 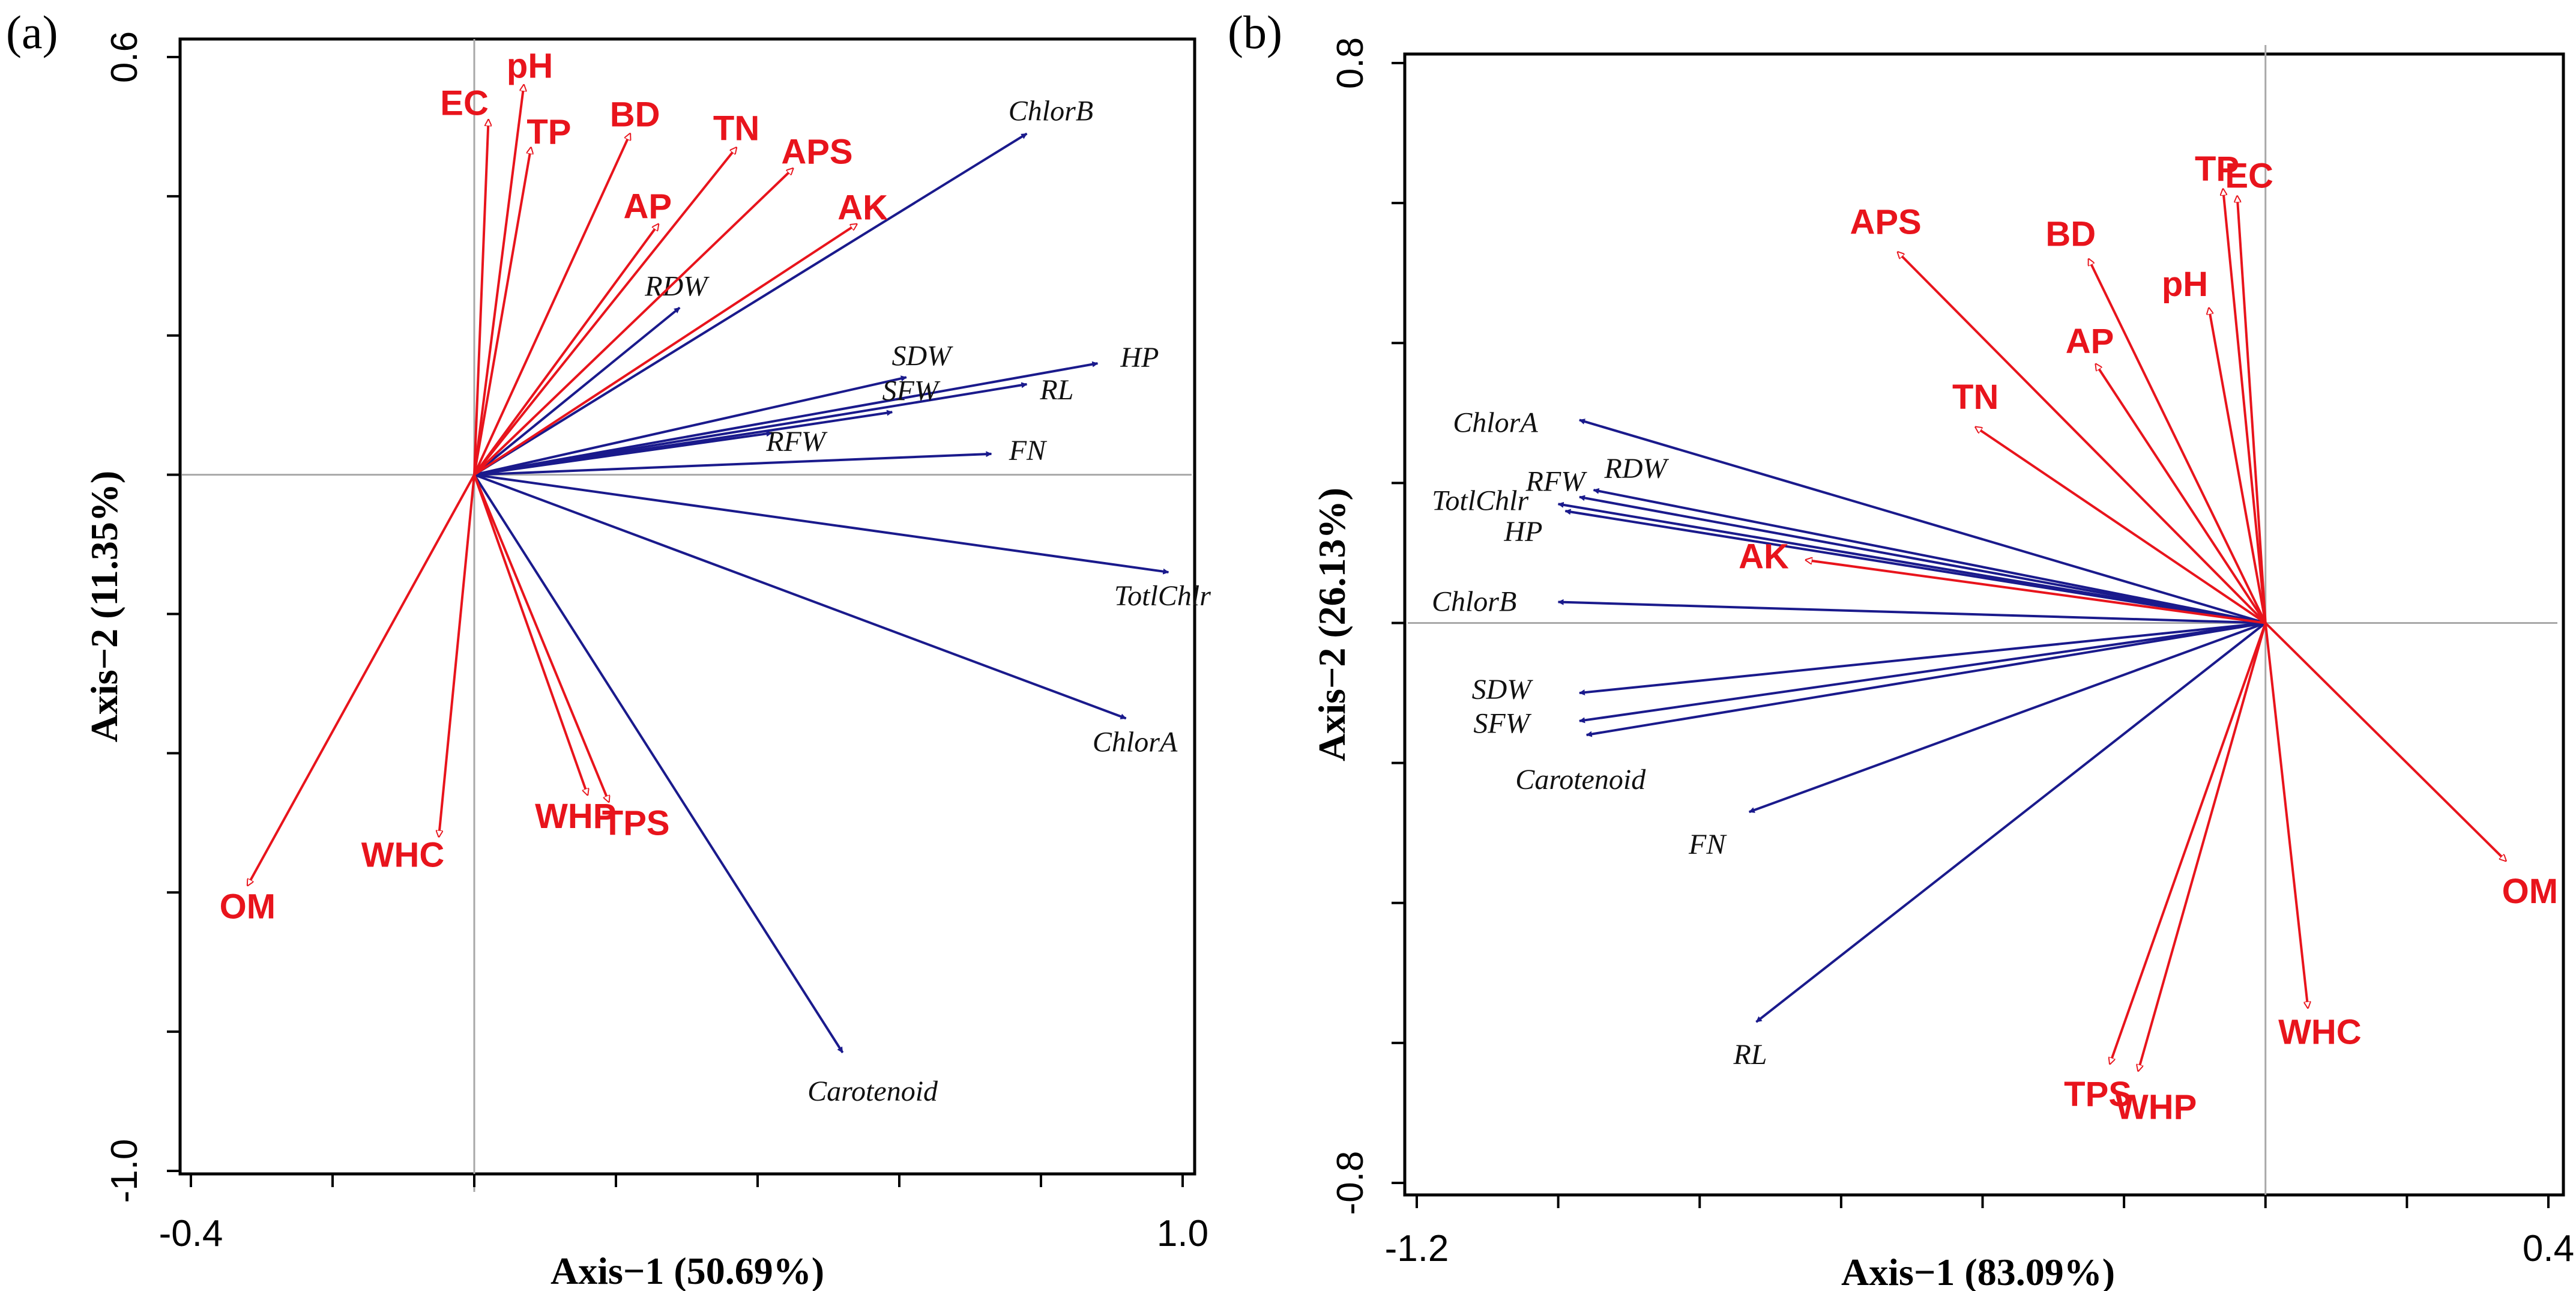 I want to click on env-arrow-ak, so click(x=665, y=350).